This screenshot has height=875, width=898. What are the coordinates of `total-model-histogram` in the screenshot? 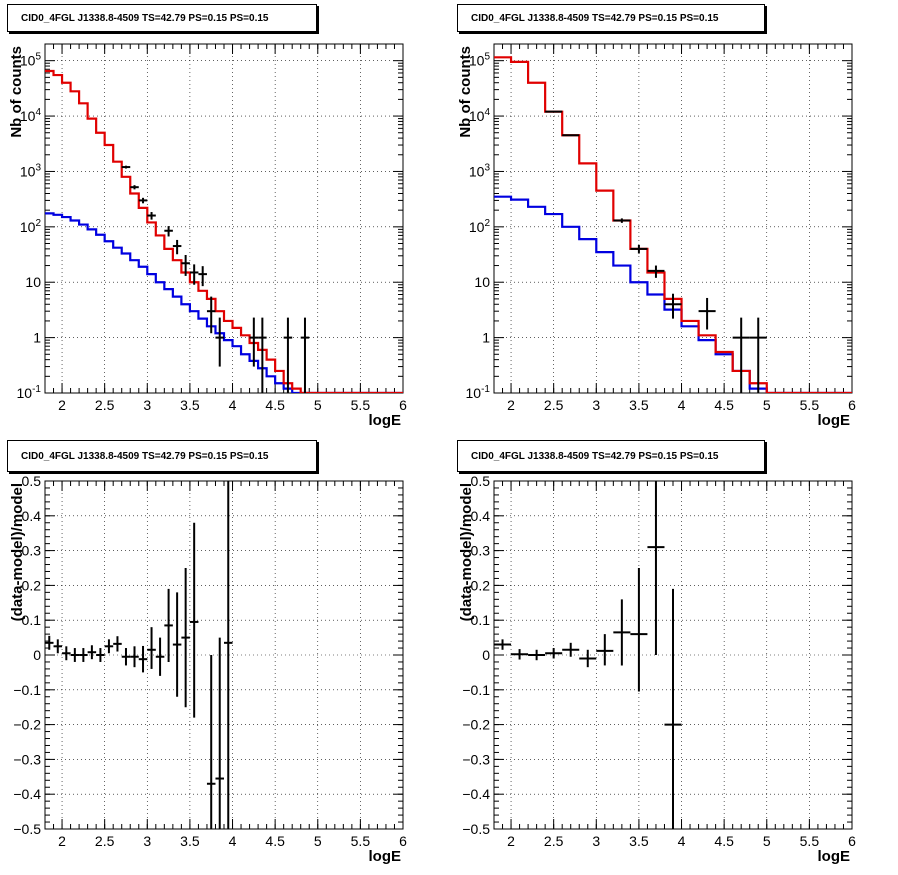 It's located at (224, 231).